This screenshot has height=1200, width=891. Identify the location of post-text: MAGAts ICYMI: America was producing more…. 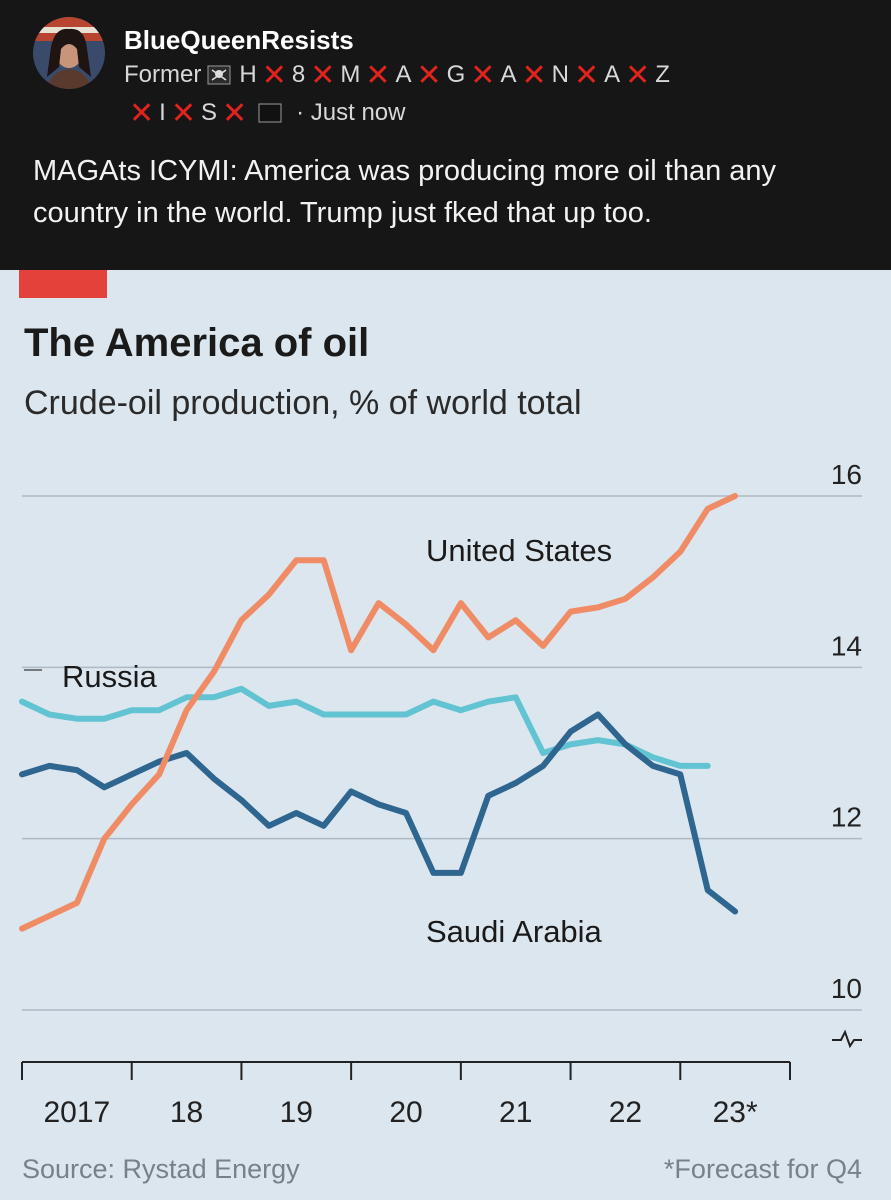
(405, 192).